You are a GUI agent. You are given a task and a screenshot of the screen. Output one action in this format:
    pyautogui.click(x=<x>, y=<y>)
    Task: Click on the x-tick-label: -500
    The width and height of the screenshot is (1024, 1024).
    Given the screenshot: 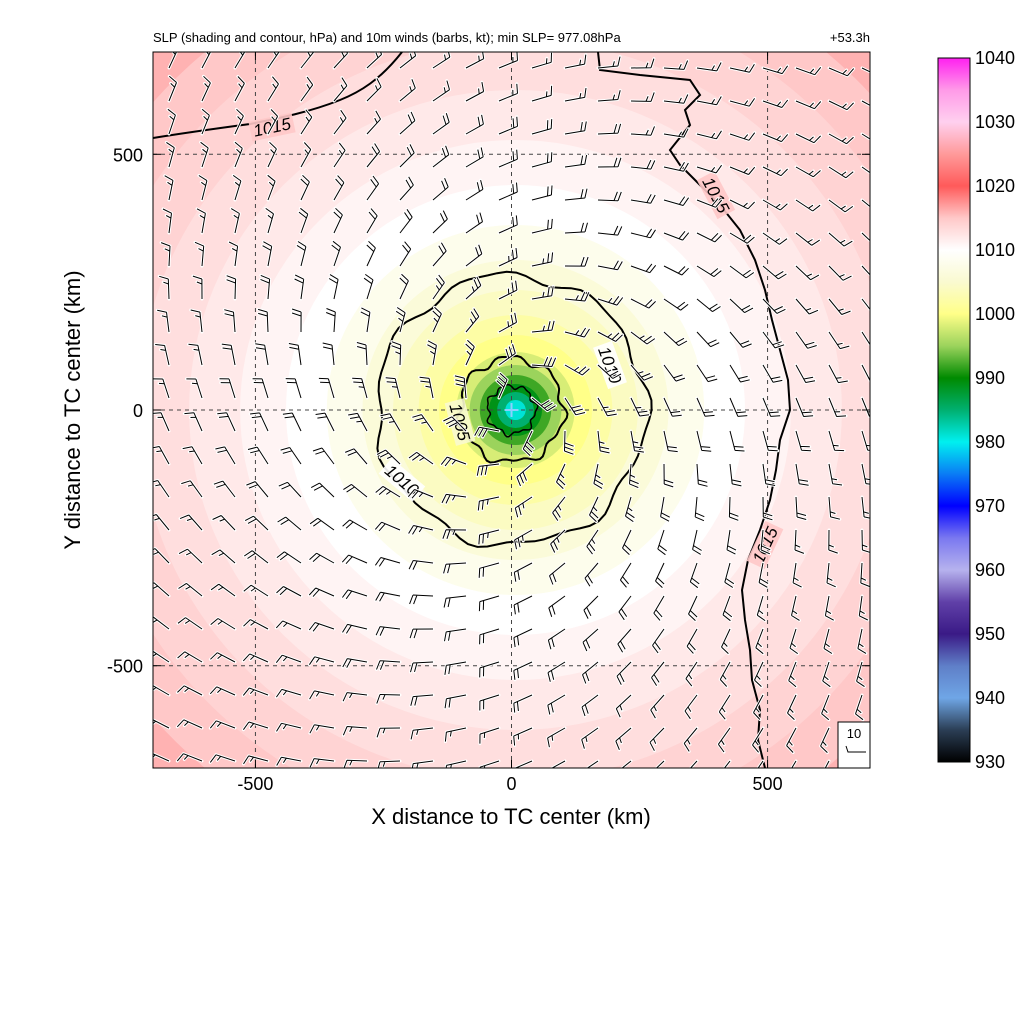 What is the action you would take?
    pyautogui.click(x=255, y=784)
    